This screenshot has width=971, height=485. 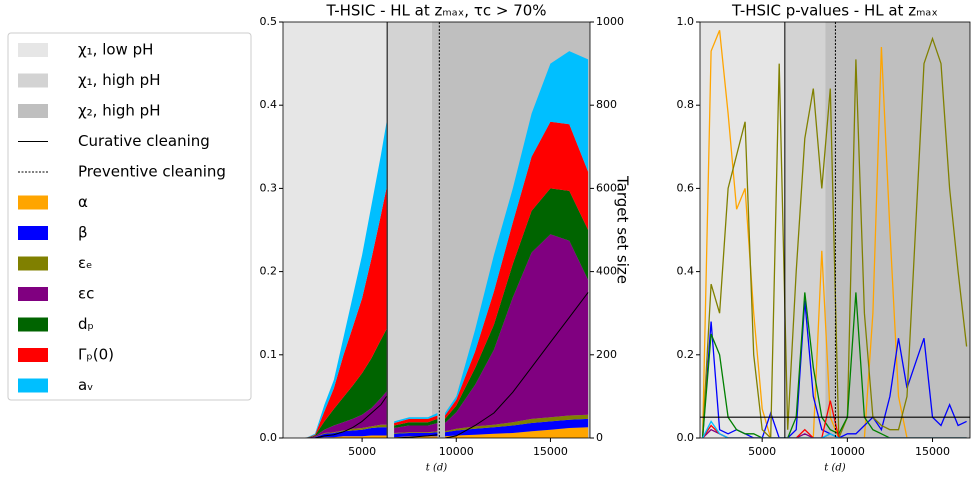 I want to click on legend-label: εc, so click(x=86, y=294).